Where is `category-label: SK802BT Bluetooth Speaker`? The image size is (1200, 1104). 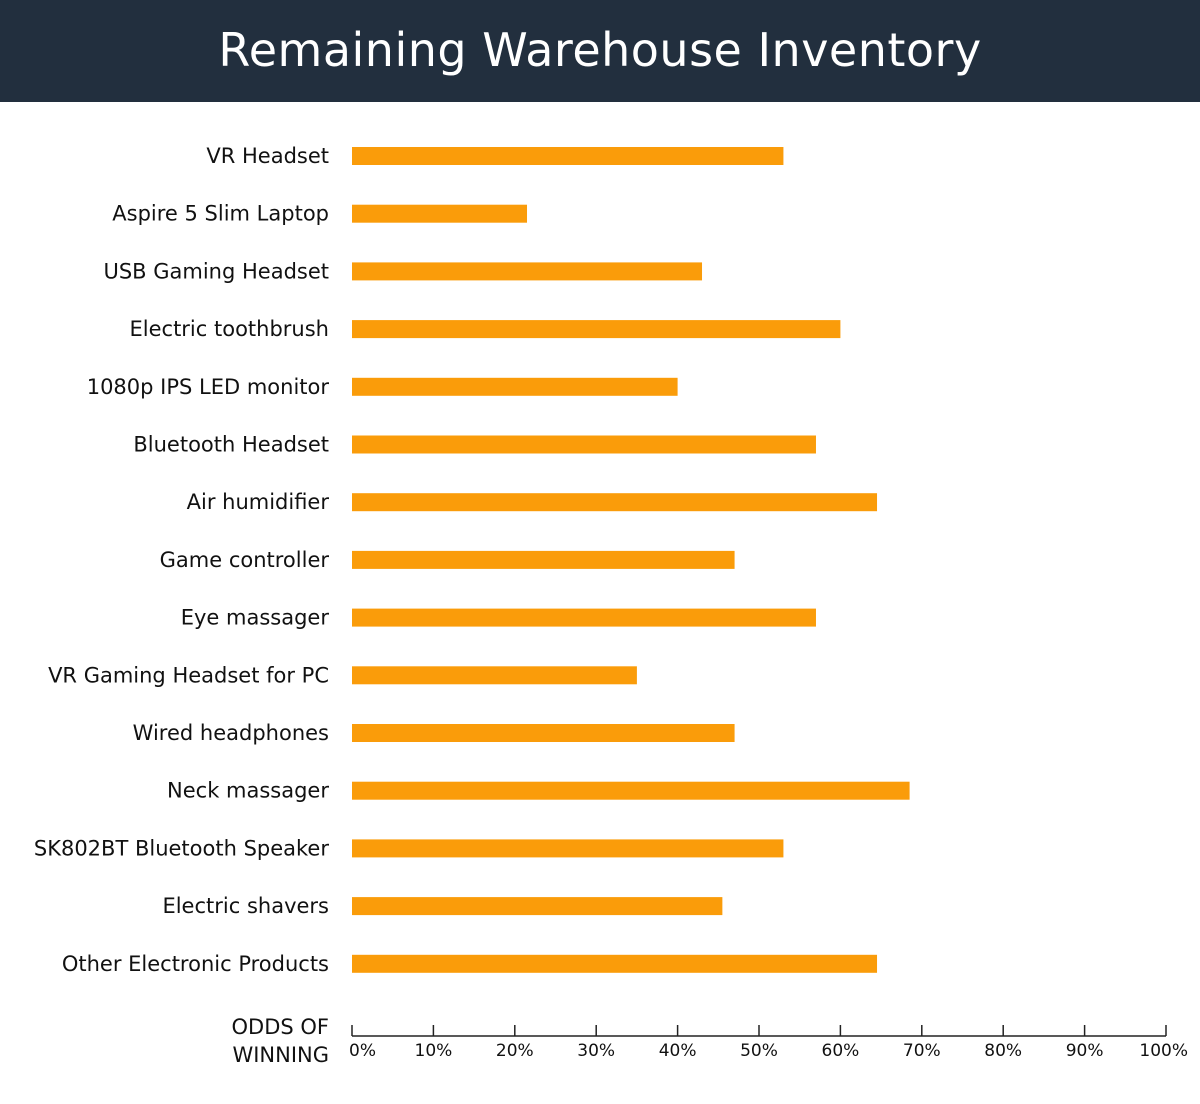
category-label: SK802BT Bluetooth Speaker is located at coordinates (181, 848).